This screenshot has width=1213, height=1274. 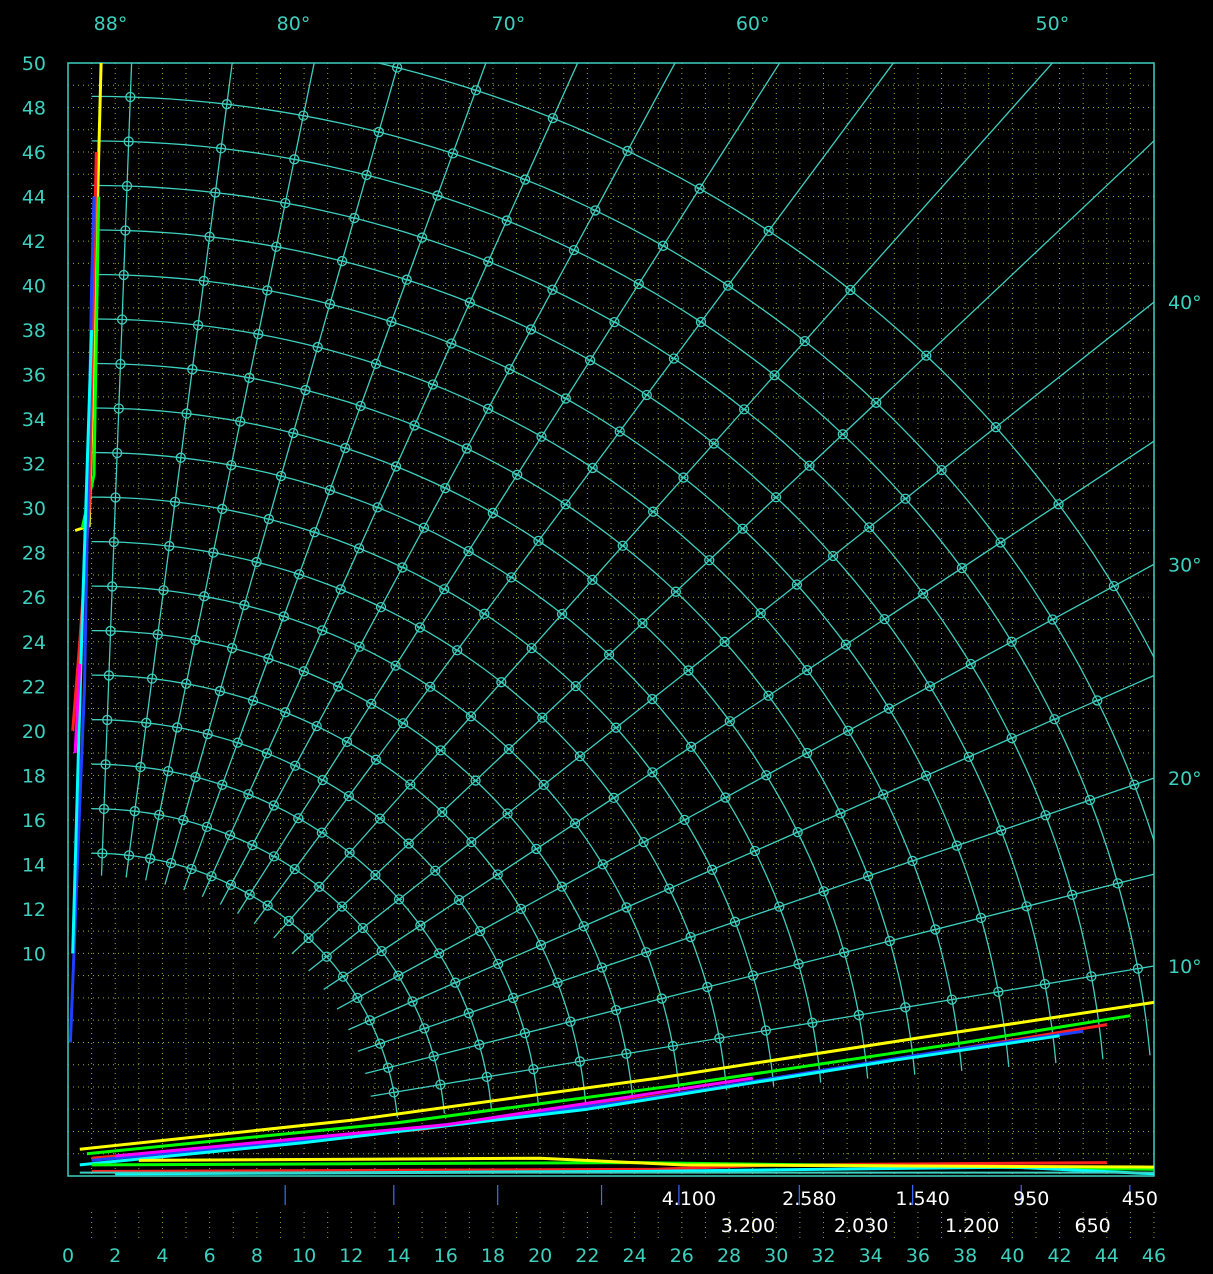 I want to click on y-tick-label: 20, so click(x=34, y=732).